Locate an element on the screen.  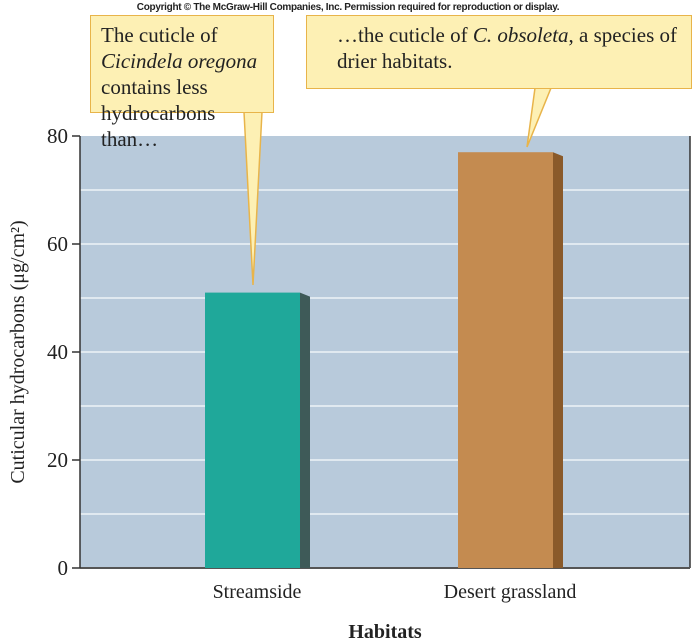
callout-text: …the cuticle of is located at coordinates (405, 35).